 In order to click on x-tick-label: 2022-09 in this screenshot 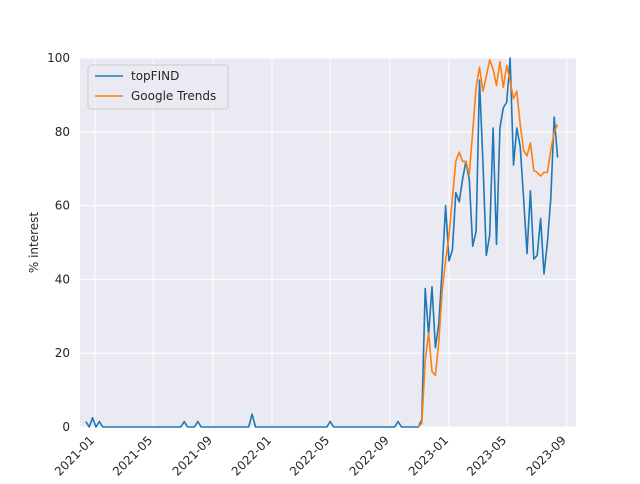, I will do `click(369, 455)`.